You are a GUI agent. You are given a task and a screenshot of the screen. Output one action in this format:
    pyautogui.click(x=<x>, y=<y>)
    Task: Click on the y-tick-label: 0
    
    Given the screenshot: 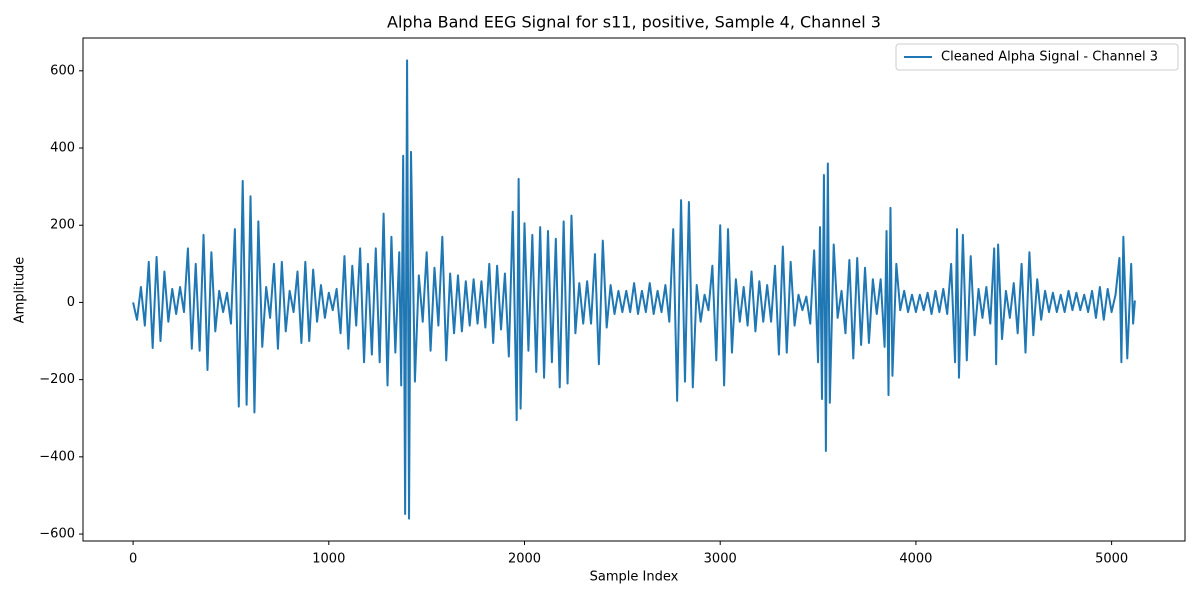 What is the action you would take?
    pyautogui.click(x=71, y=302)
    